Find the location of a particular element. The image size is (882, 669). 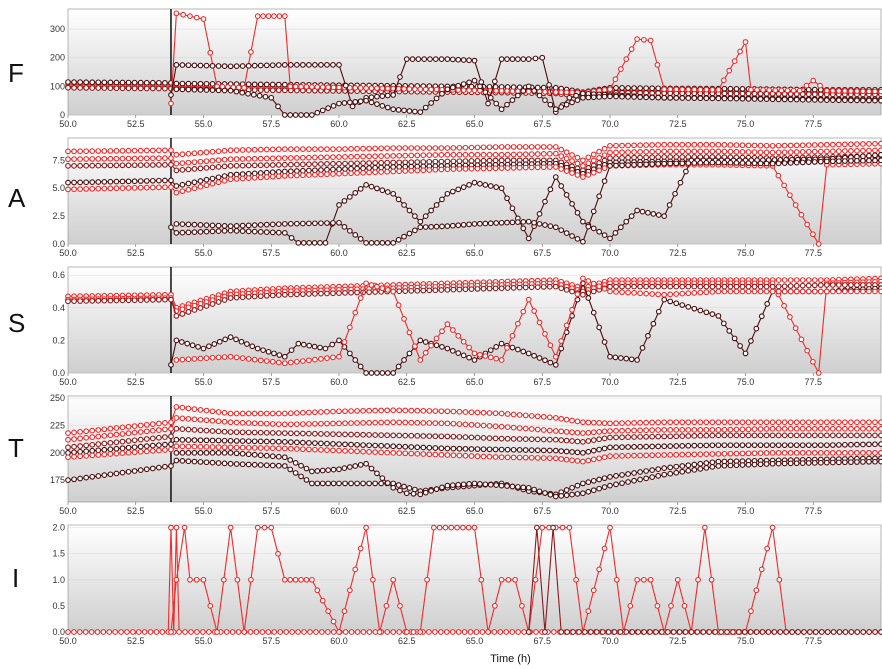

panel-label-s: S is located at coordinates (17, 323).